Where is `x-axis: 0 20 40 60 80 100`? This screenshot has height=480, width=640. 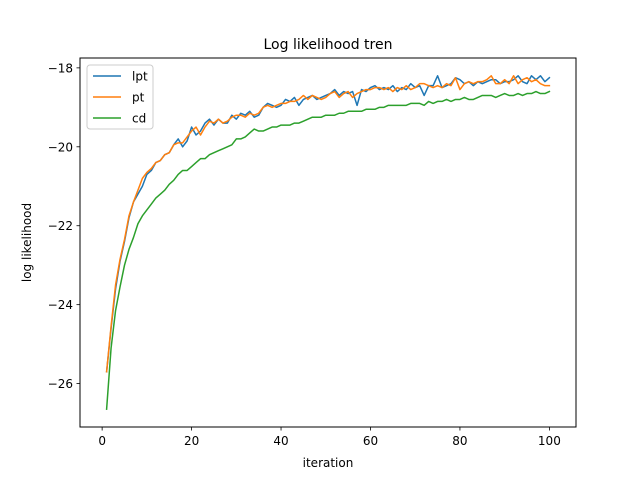
x-axis: 0 20 40 60 80 100 is located at coordinates (329, 437).